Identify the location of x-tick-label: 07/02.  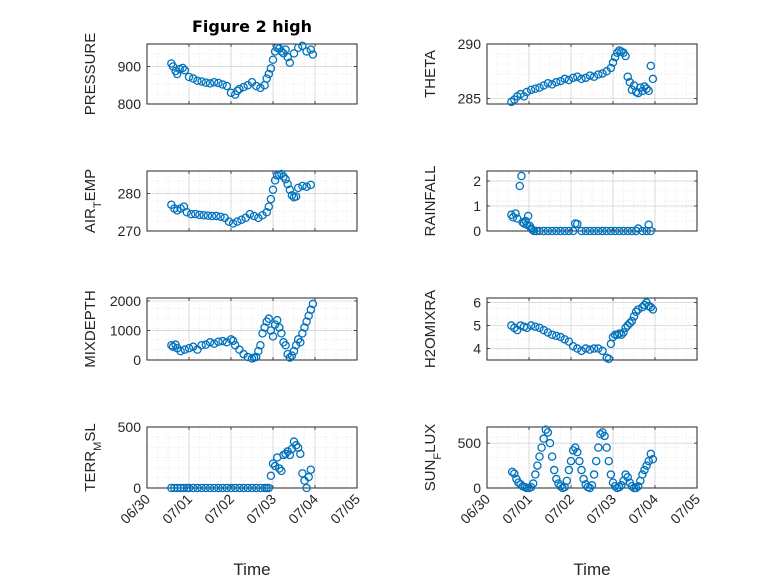
(219, 509).